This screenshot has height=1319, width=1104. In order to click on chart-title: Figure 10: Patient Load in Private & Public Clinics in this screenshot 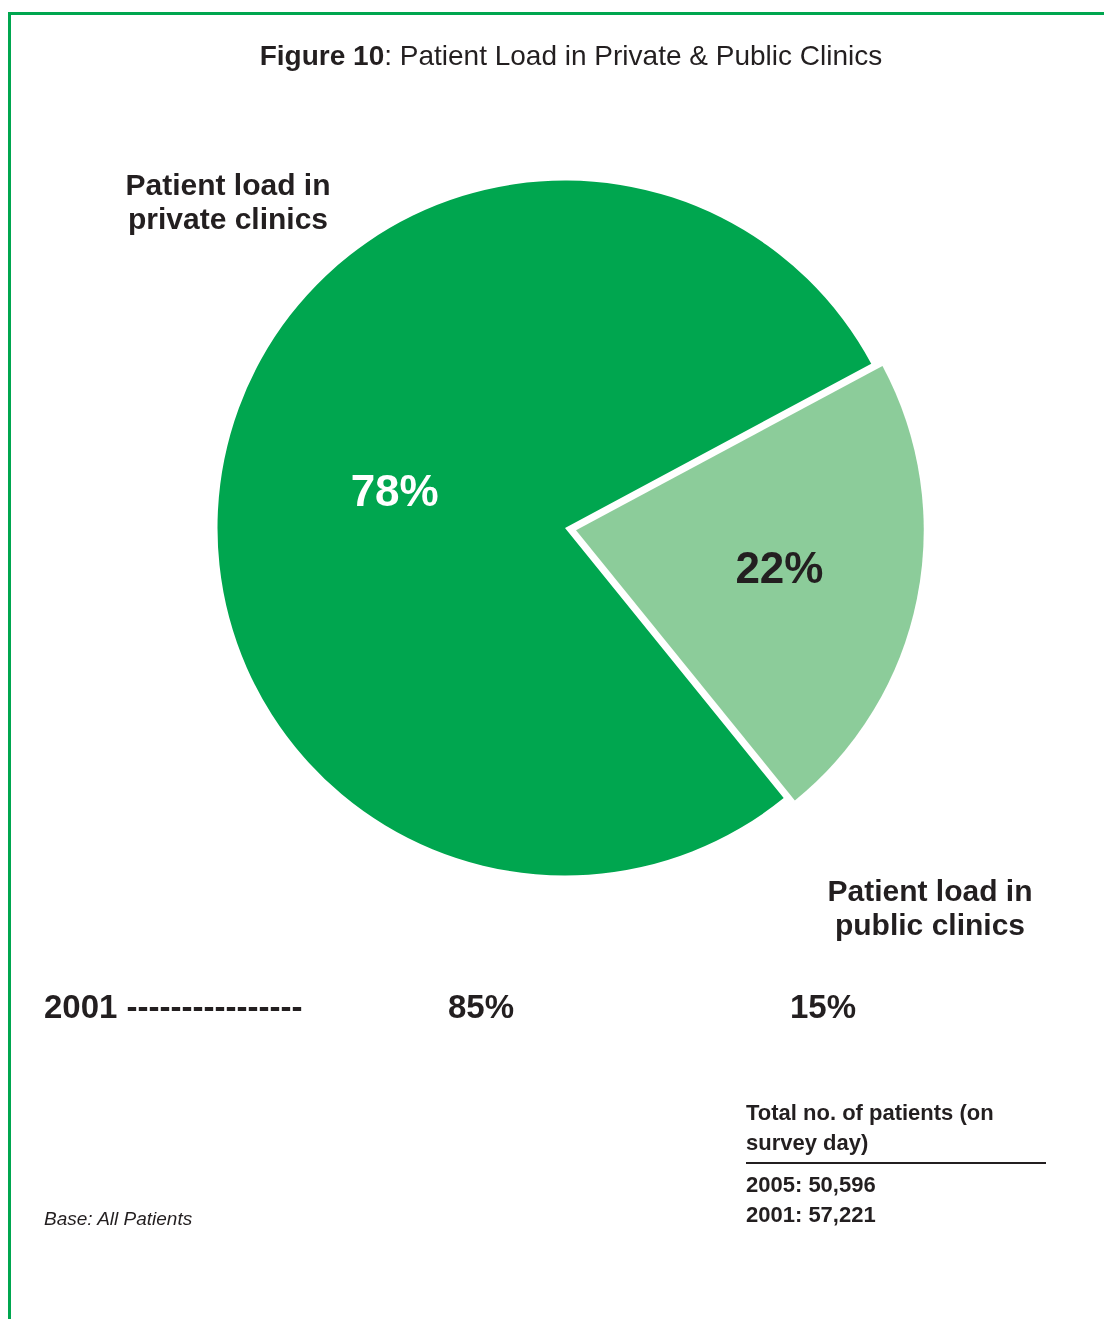, I will do `click(571, 56)`.